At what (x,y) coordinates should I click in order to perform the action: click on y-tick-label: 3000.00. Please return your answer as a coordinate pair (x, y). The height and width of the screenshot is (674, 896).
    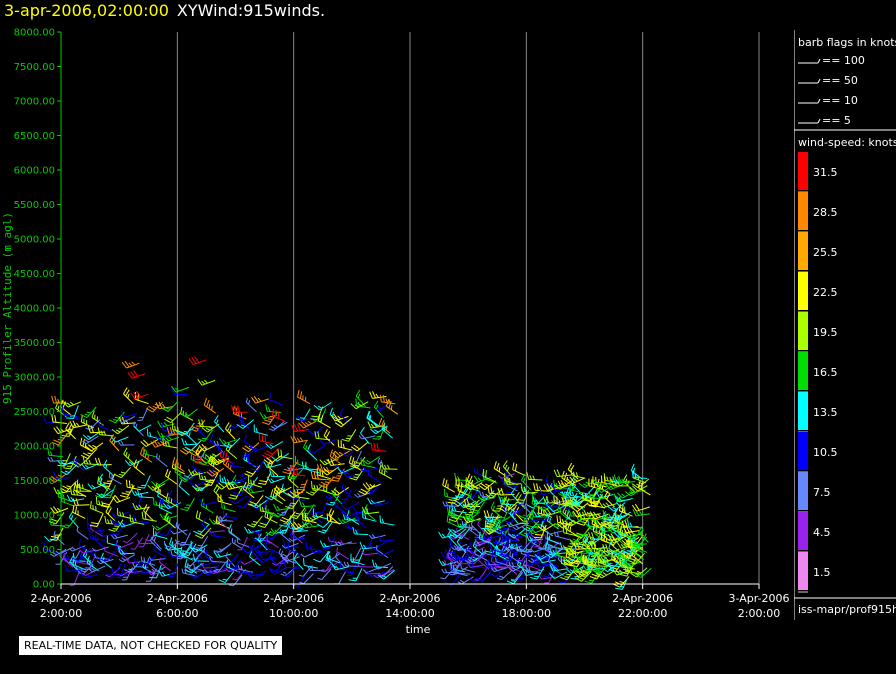
    Looking at the image, I should click on (34, 378).